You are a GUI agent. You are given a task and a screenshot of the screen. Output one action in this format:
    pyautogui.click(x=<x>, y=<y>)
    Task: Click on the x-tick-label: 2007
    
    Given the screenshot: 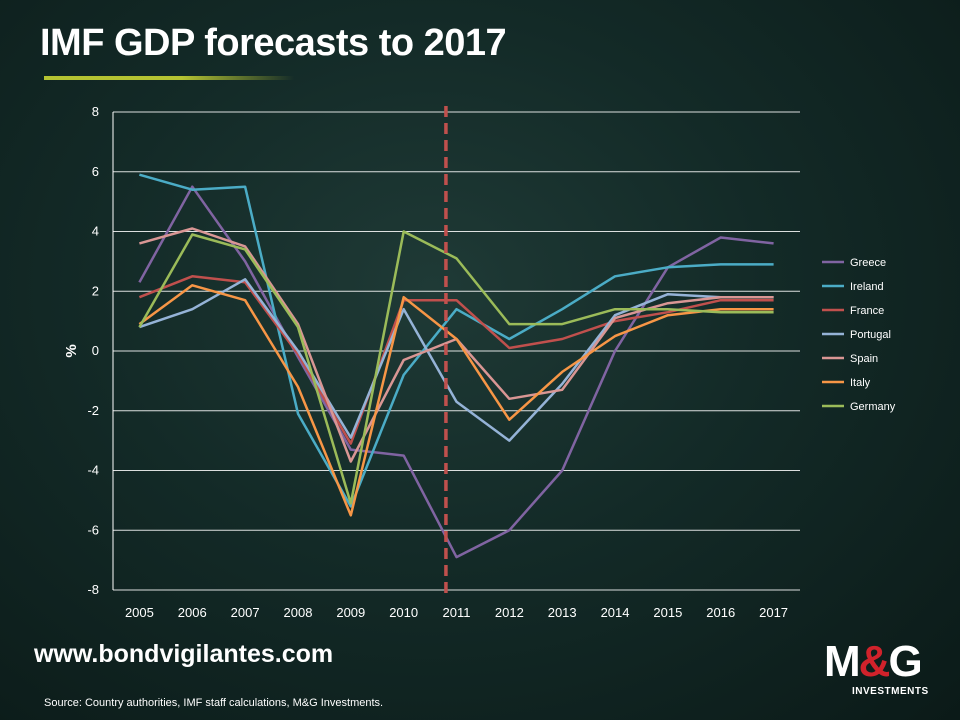 What is the action you would take?
    pyautogui.click(x=245, y=612)
    